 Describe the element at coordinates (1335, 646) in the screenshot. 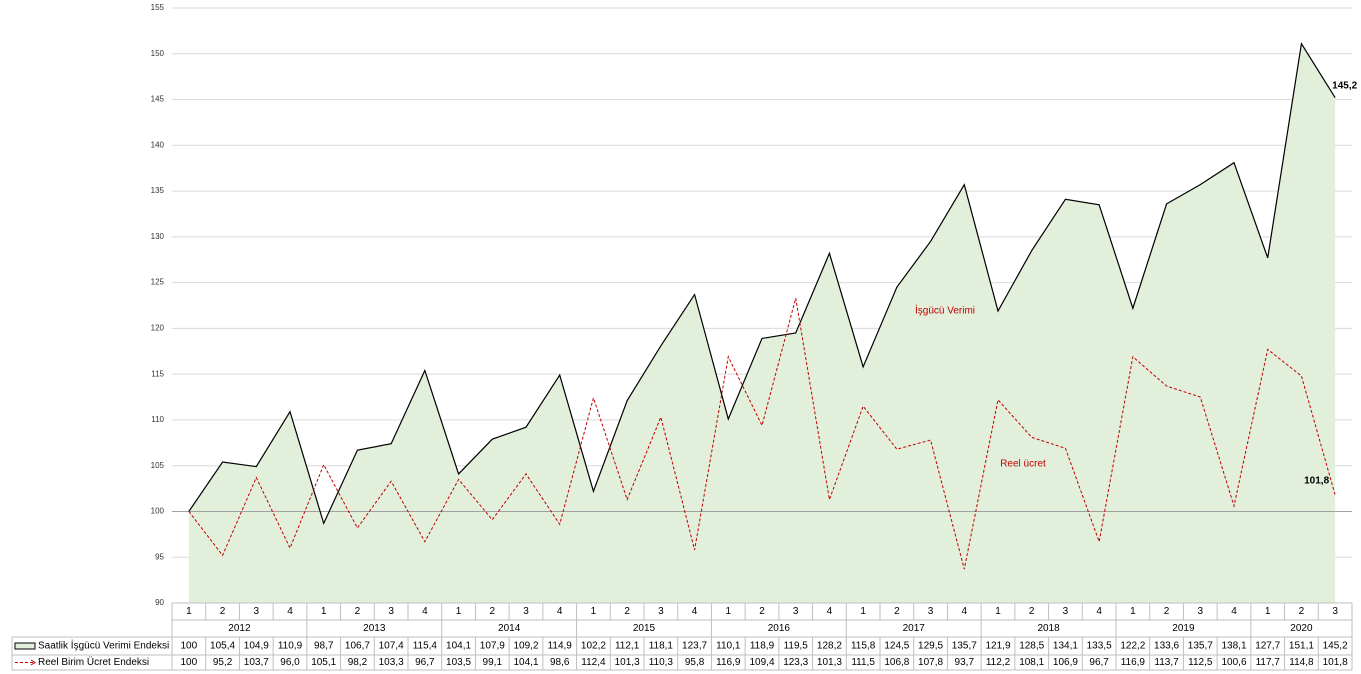

I see `table-cell: 145,2` at that location.